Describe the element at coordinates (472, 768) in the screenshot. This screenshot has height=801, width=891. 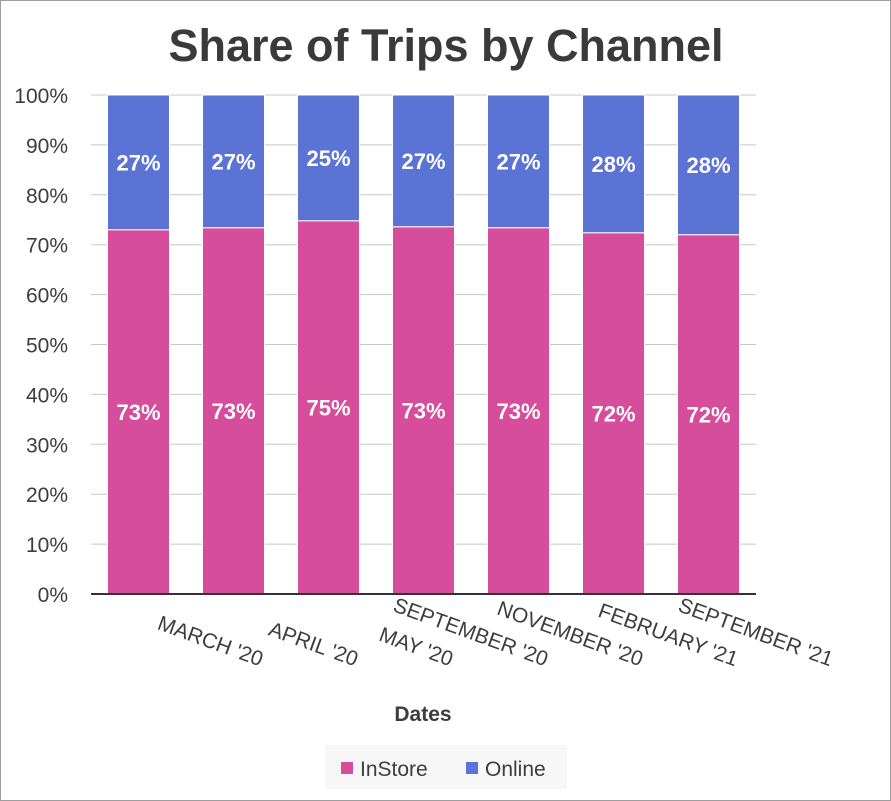
I see `legend-swatch-online` at that location.